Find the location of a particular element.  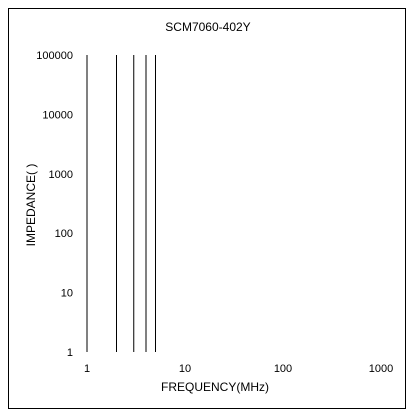

y-tick-label: 10 is located at coordinates (67, 294).